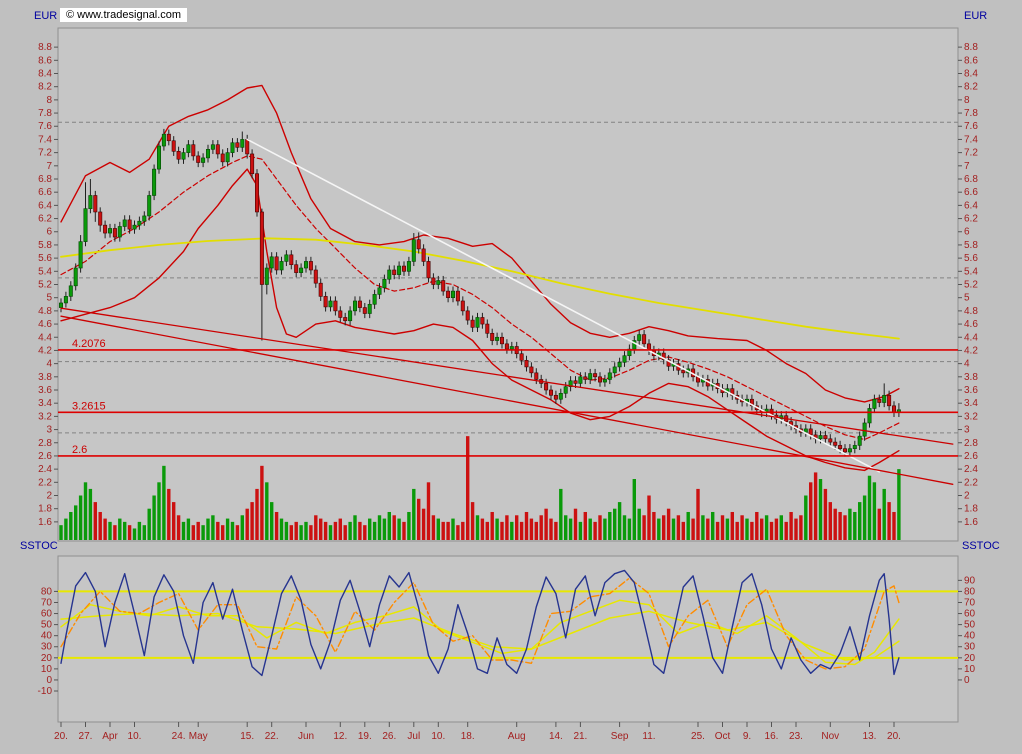  What do you see at coordinates (45, 311) in the screenshot?
I see `svg-text: 4.8` at bounding box center [45, 311].